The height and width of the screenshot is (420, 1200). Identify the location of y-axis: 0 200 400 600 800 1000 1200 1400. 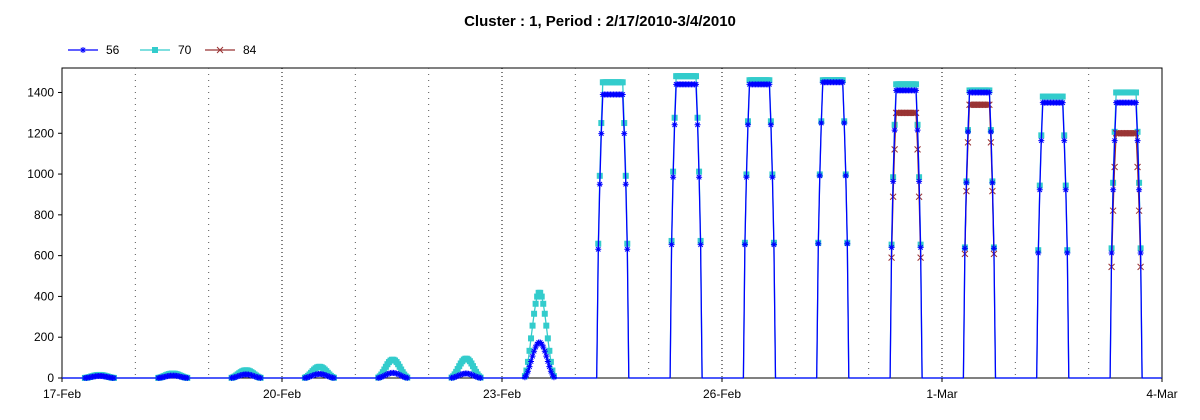
(44, 235).